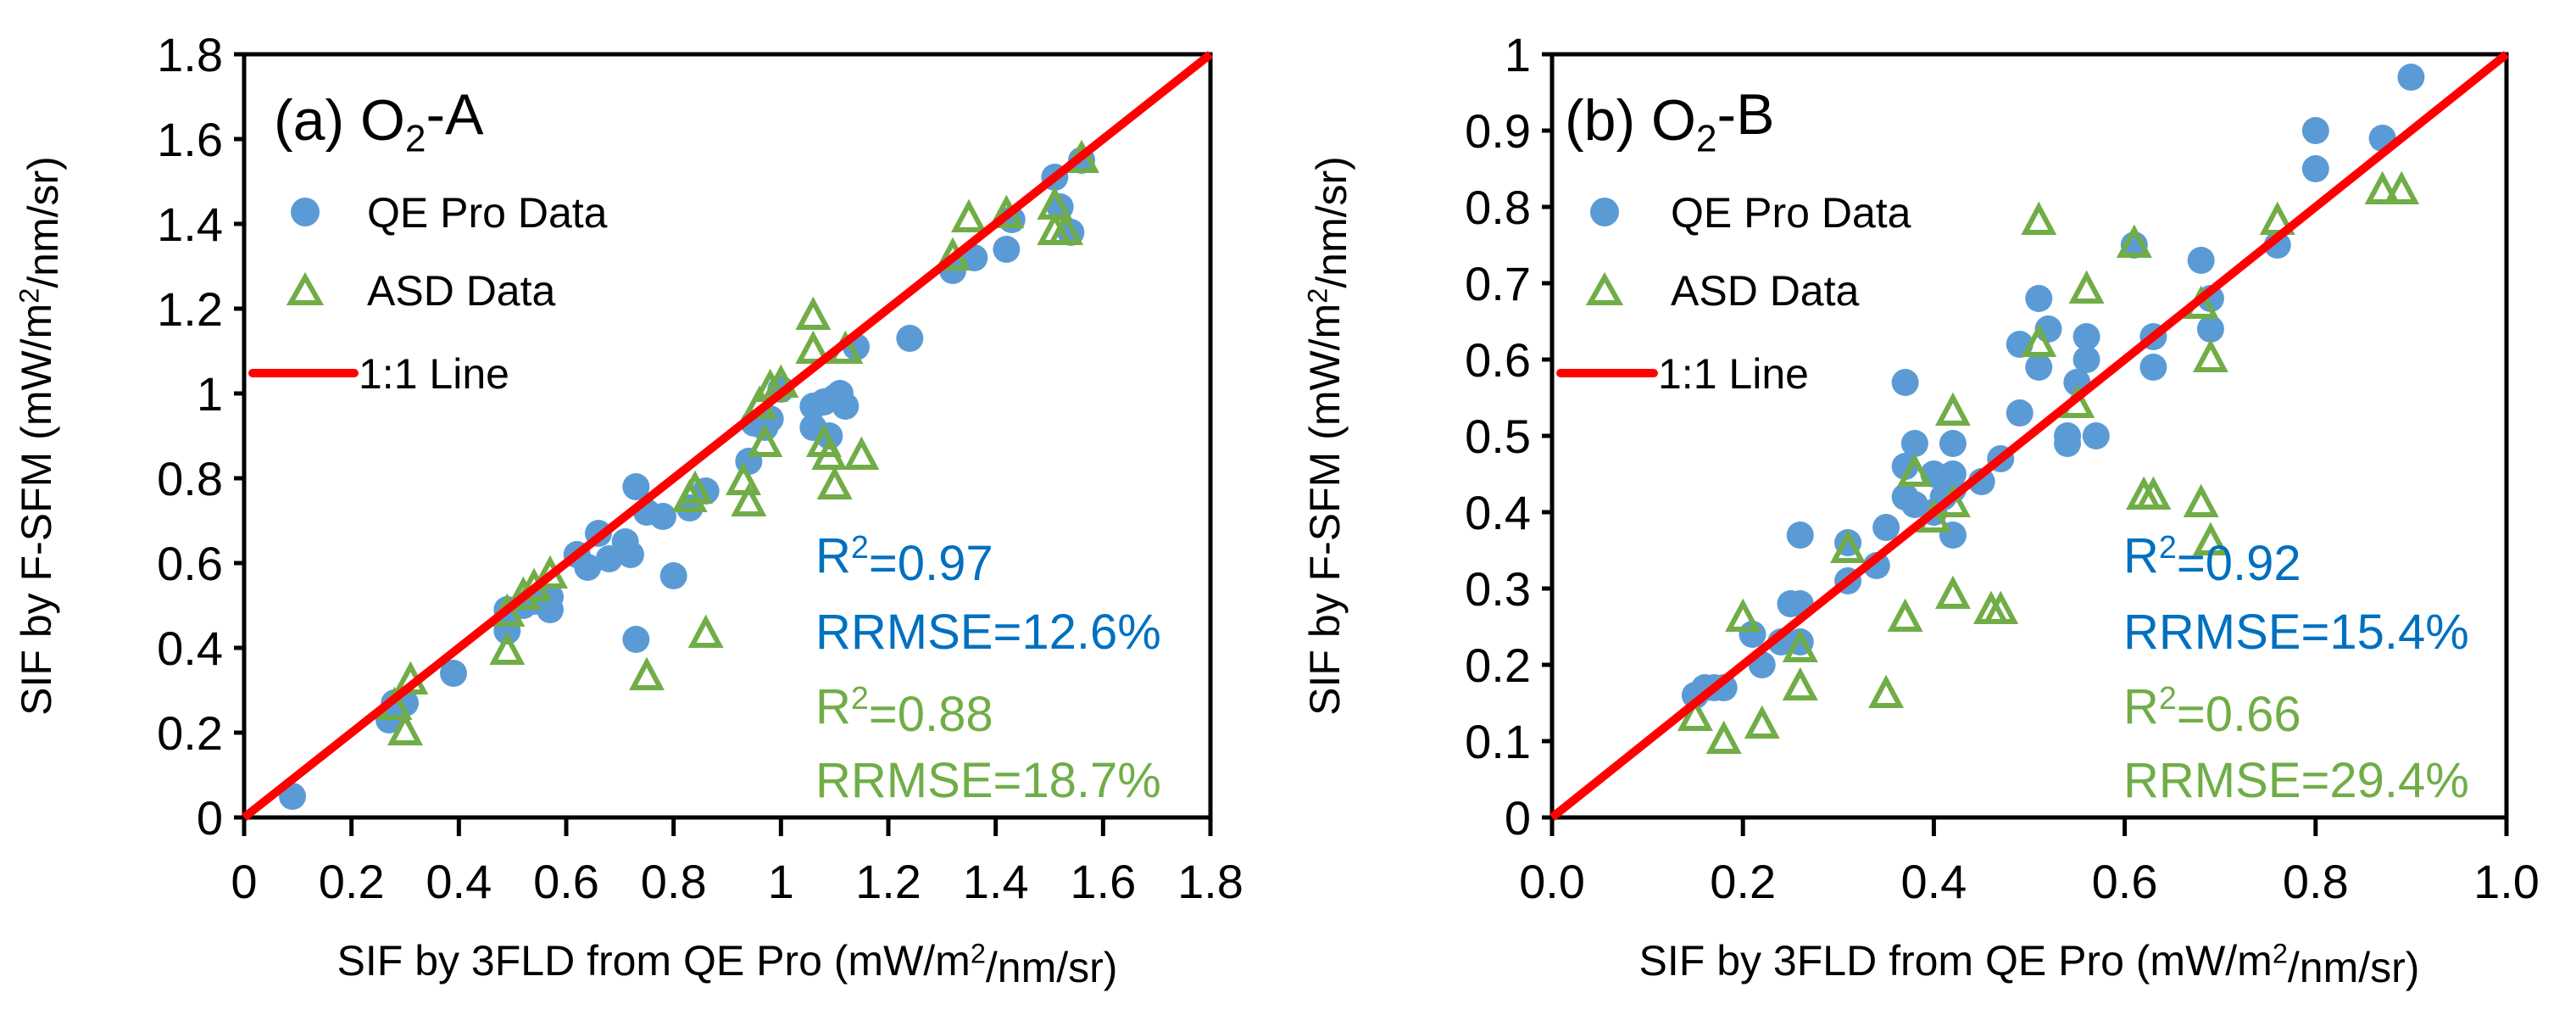 This screenshot has height=1032, width=2576. I want to click on y-tick-label: 1.6, so click(190, 139).